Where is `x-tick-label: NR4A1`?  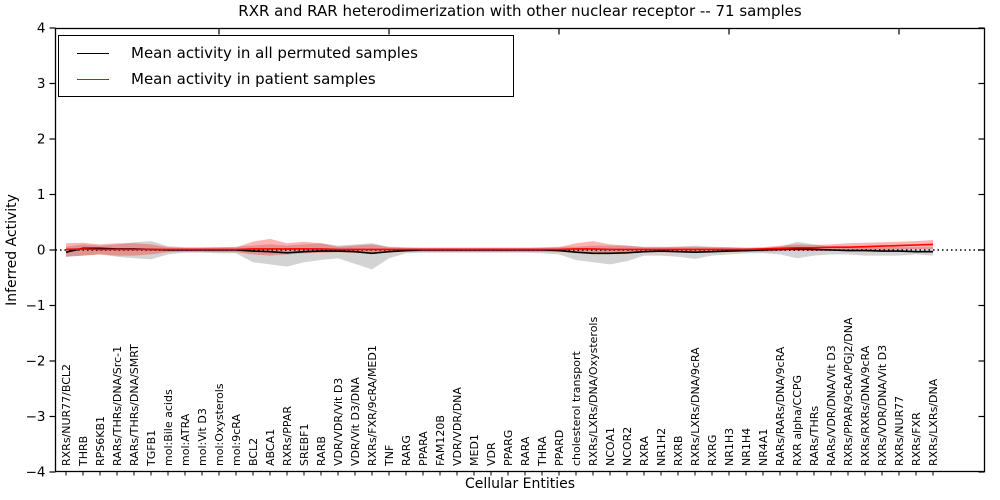
x-tick-label: NR4A1 is located at coordinates (763, 447).